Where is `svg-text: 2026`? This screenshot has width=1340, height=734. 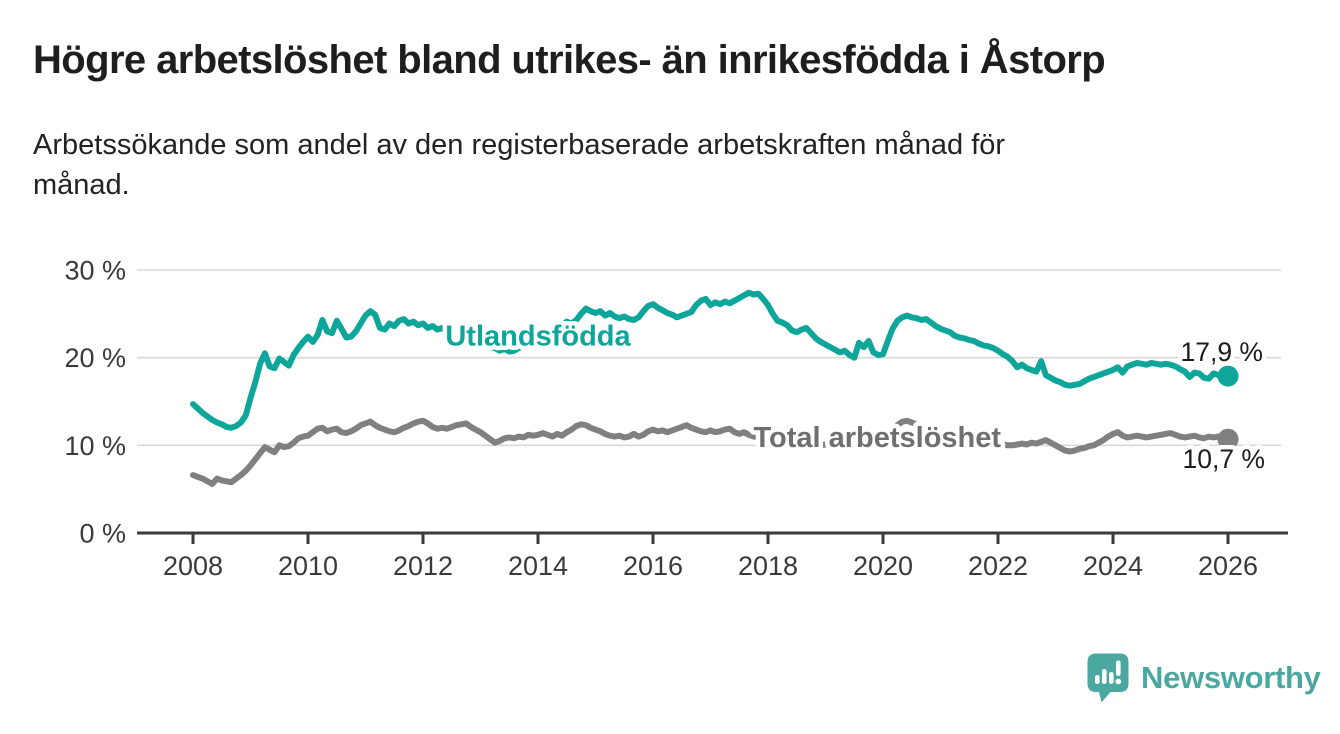 svg-text: 2026 is located at coordinates (1228, 566).